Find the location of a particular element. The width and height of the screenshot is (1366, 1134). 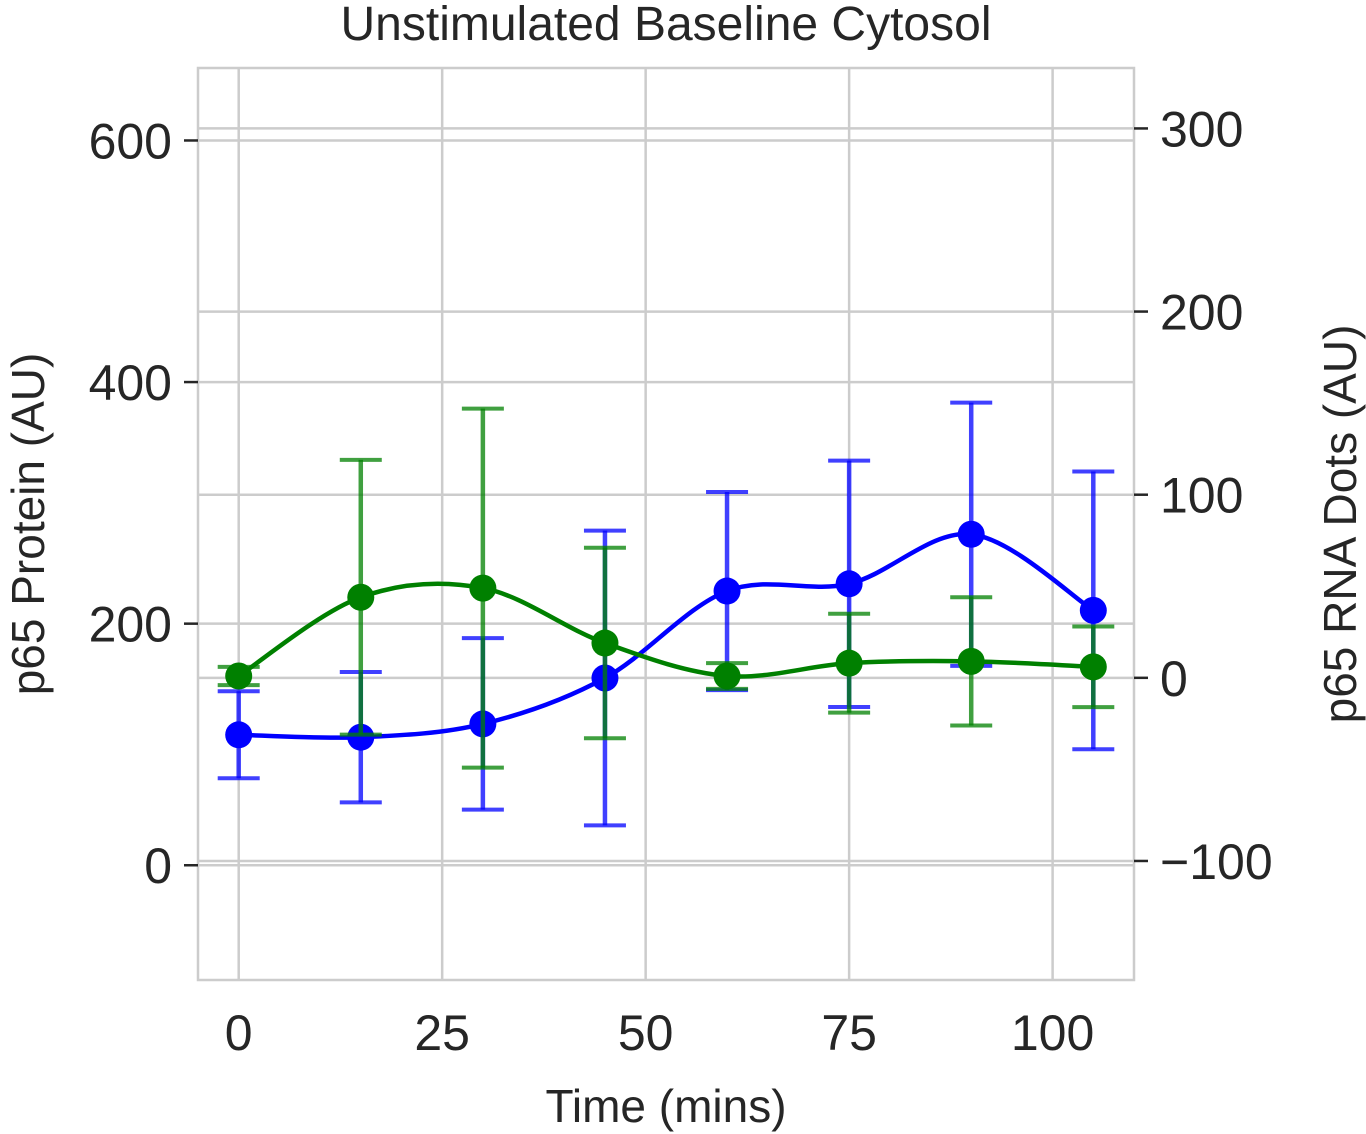

x-tick-label: 75 is located at coordinates (849, 1033).